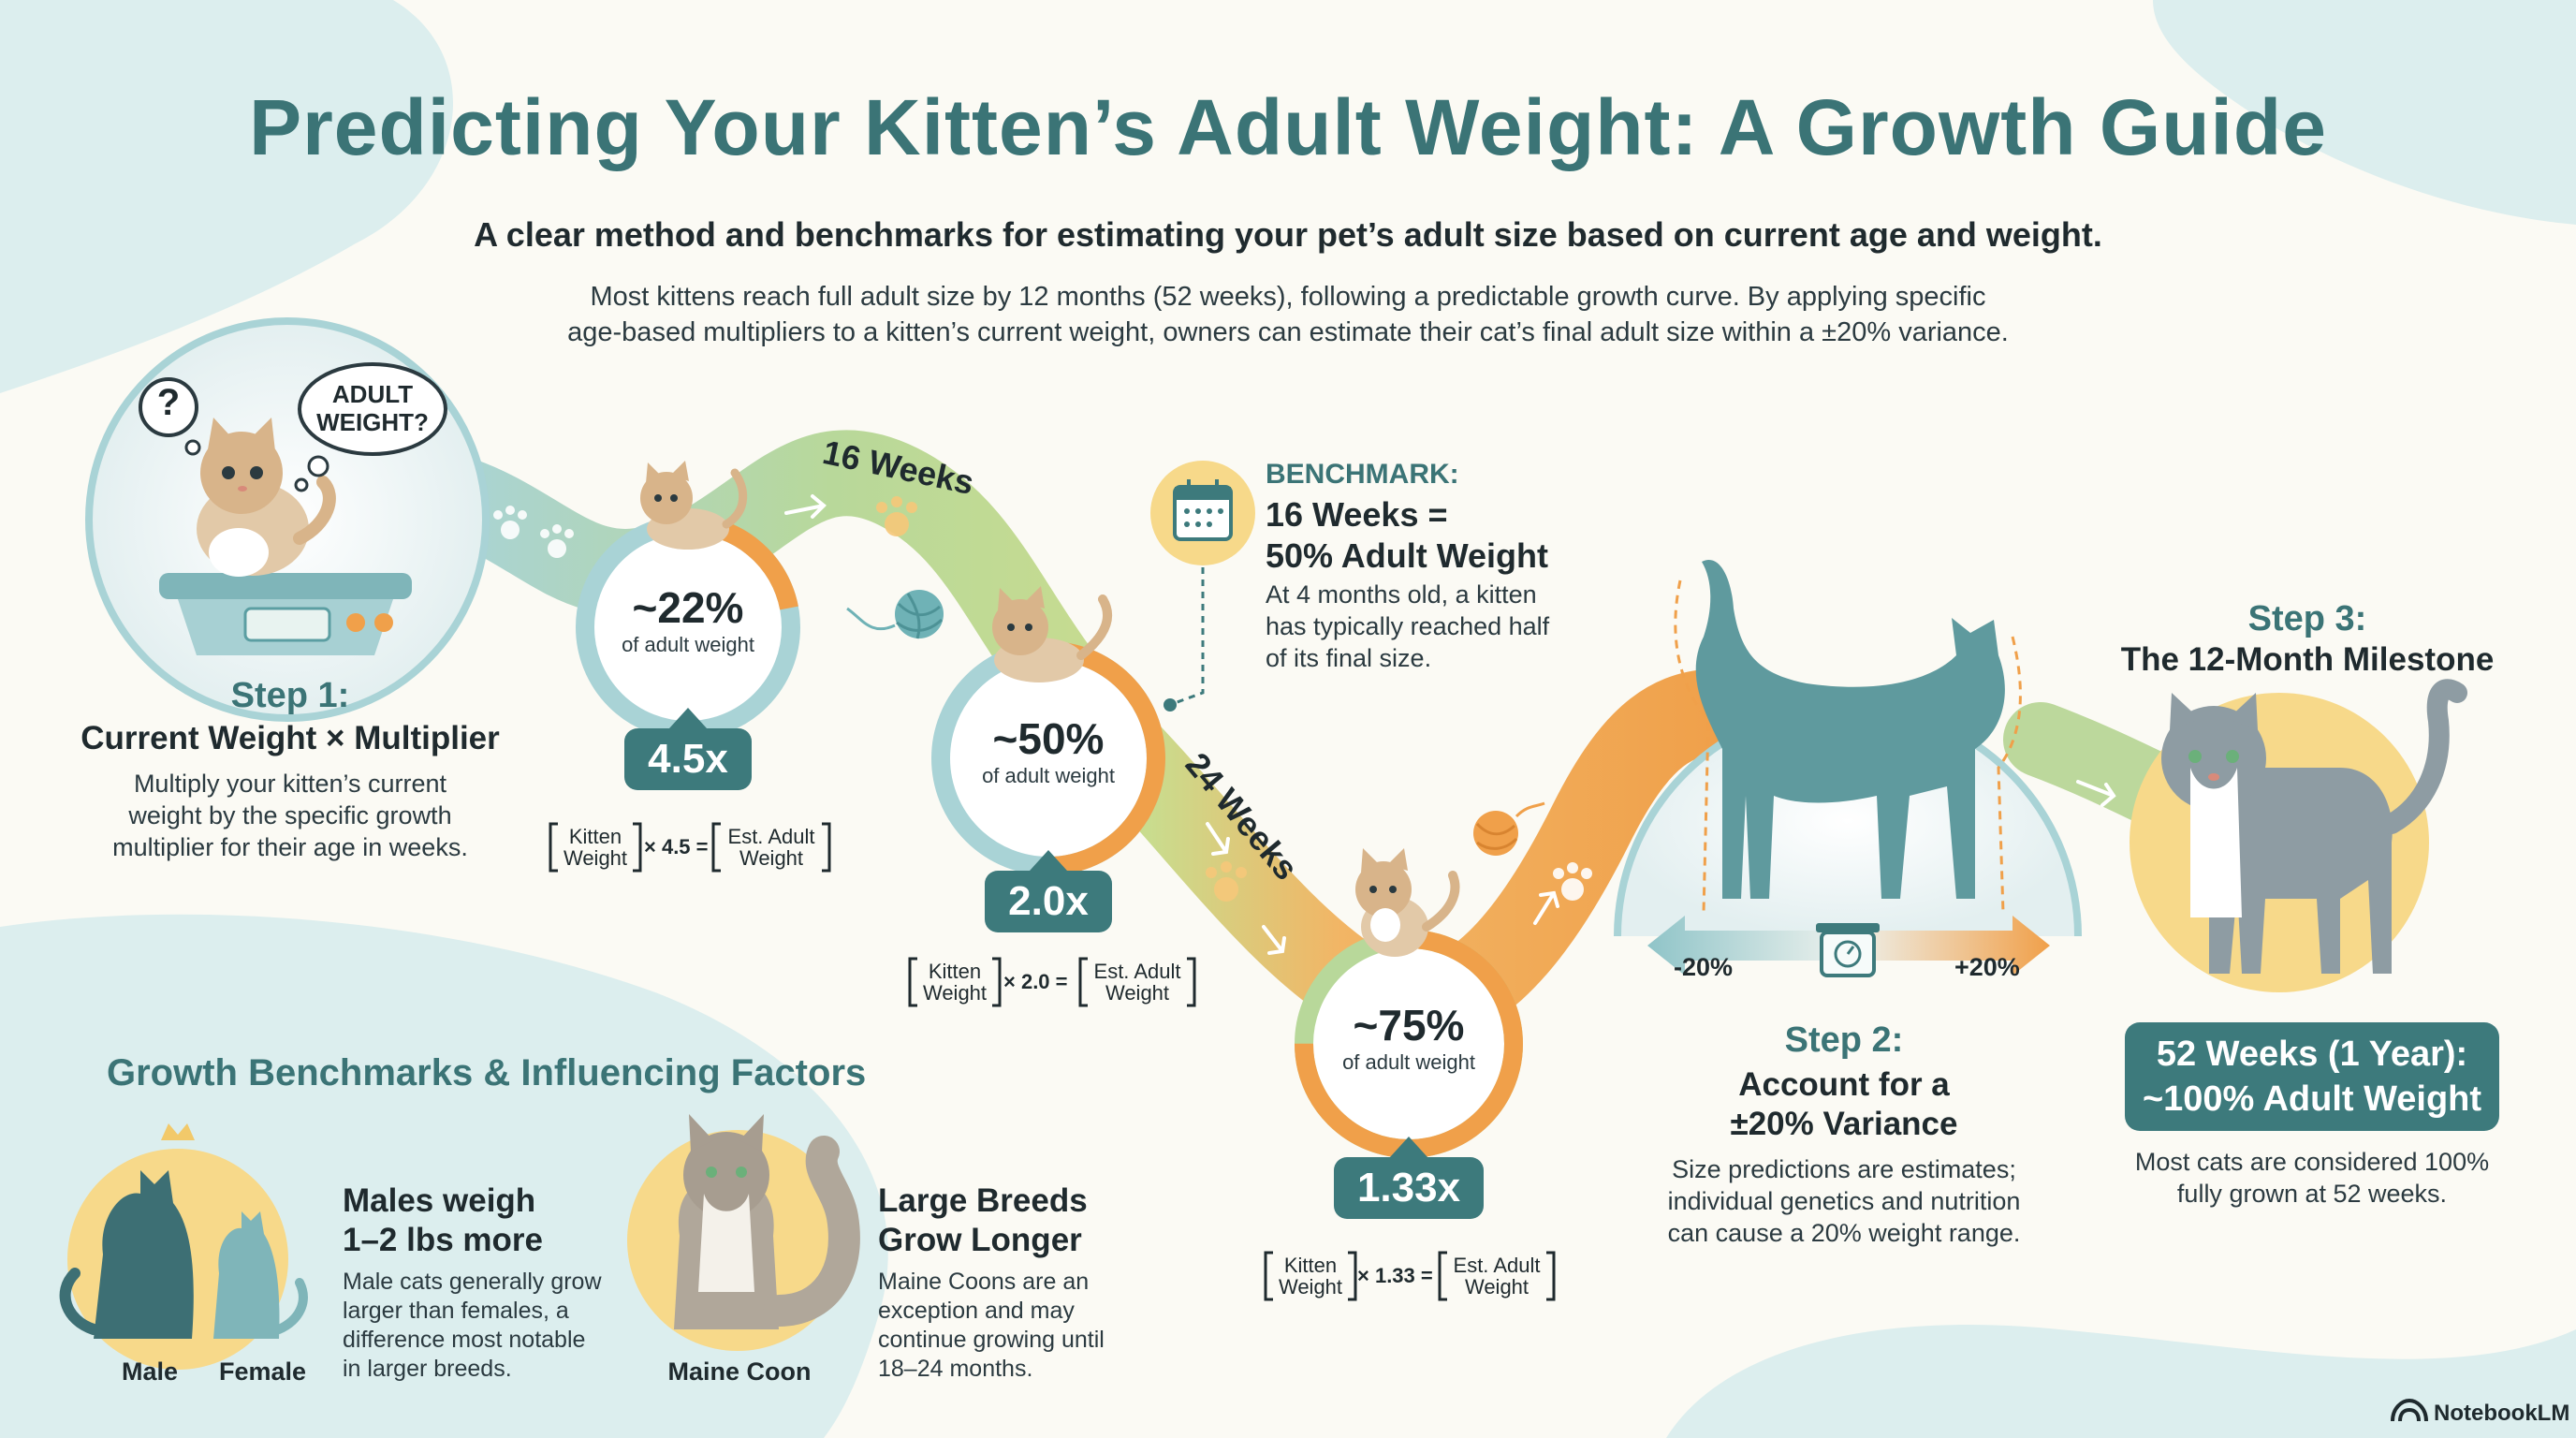 This screenshot has width=2576, height=1438. I want to click on paw-icon, so click(1042, 699).